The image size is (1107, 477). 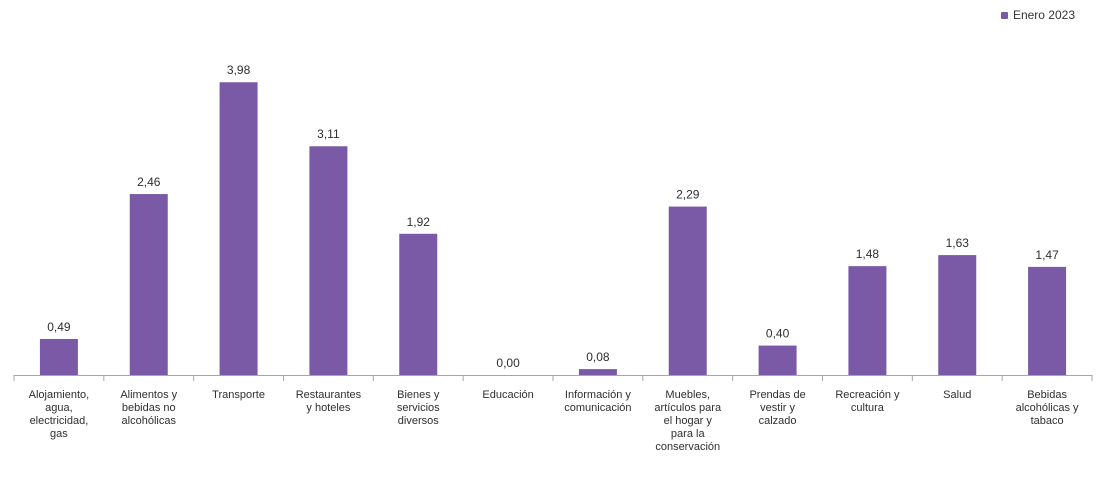 What do you see at coordinates (1047, 421) in the screenshot?
I see `category-label-line: tabaco` at bounding box center [1047, 421].